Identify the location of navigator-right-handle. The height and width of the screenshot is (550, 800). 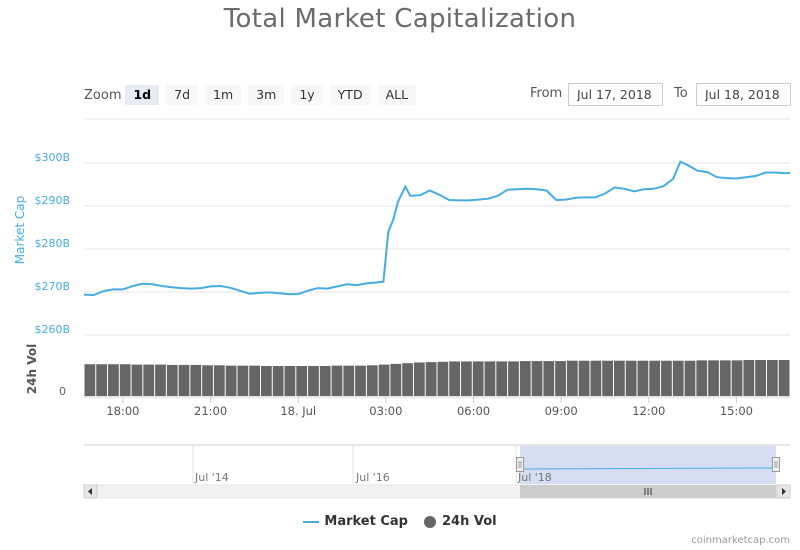
(776, 464).